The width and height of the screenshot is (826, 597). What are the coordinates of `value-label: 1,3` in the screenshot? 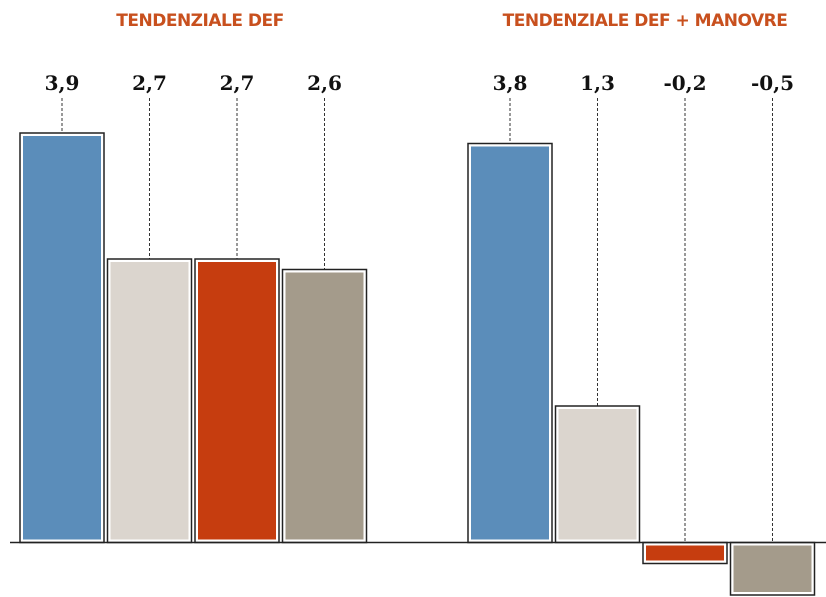 It's located at (597, 83).